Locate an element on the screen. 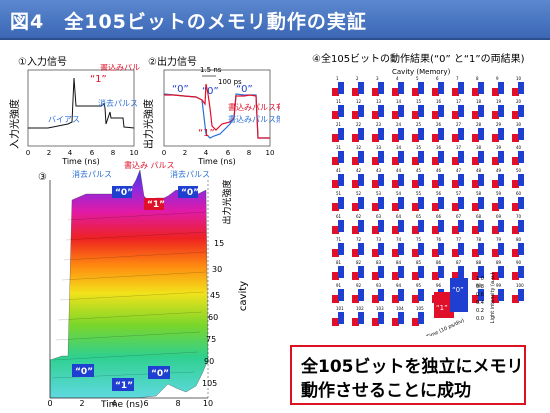 Image resolution: width=550 pixels, height=413 pixels. memory-cell: 71 is located at coordinates (338, 247).